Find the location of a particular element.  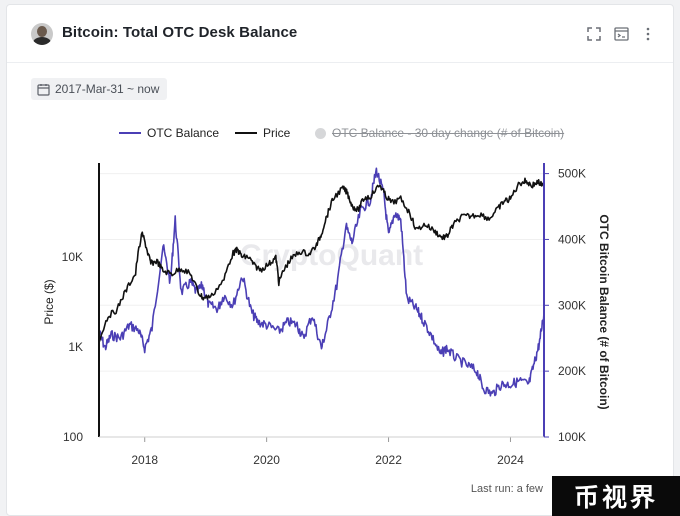

y-right-tick-label: 200K is located at coordinates (572, 371).